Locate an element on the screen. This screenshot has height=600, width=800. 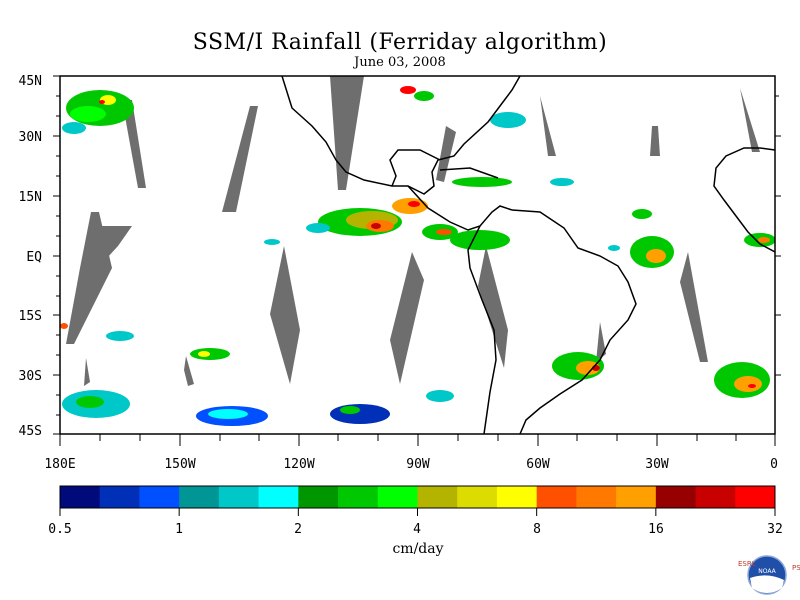
lon-label-90w: 90W is located at coordinates (418, 464).